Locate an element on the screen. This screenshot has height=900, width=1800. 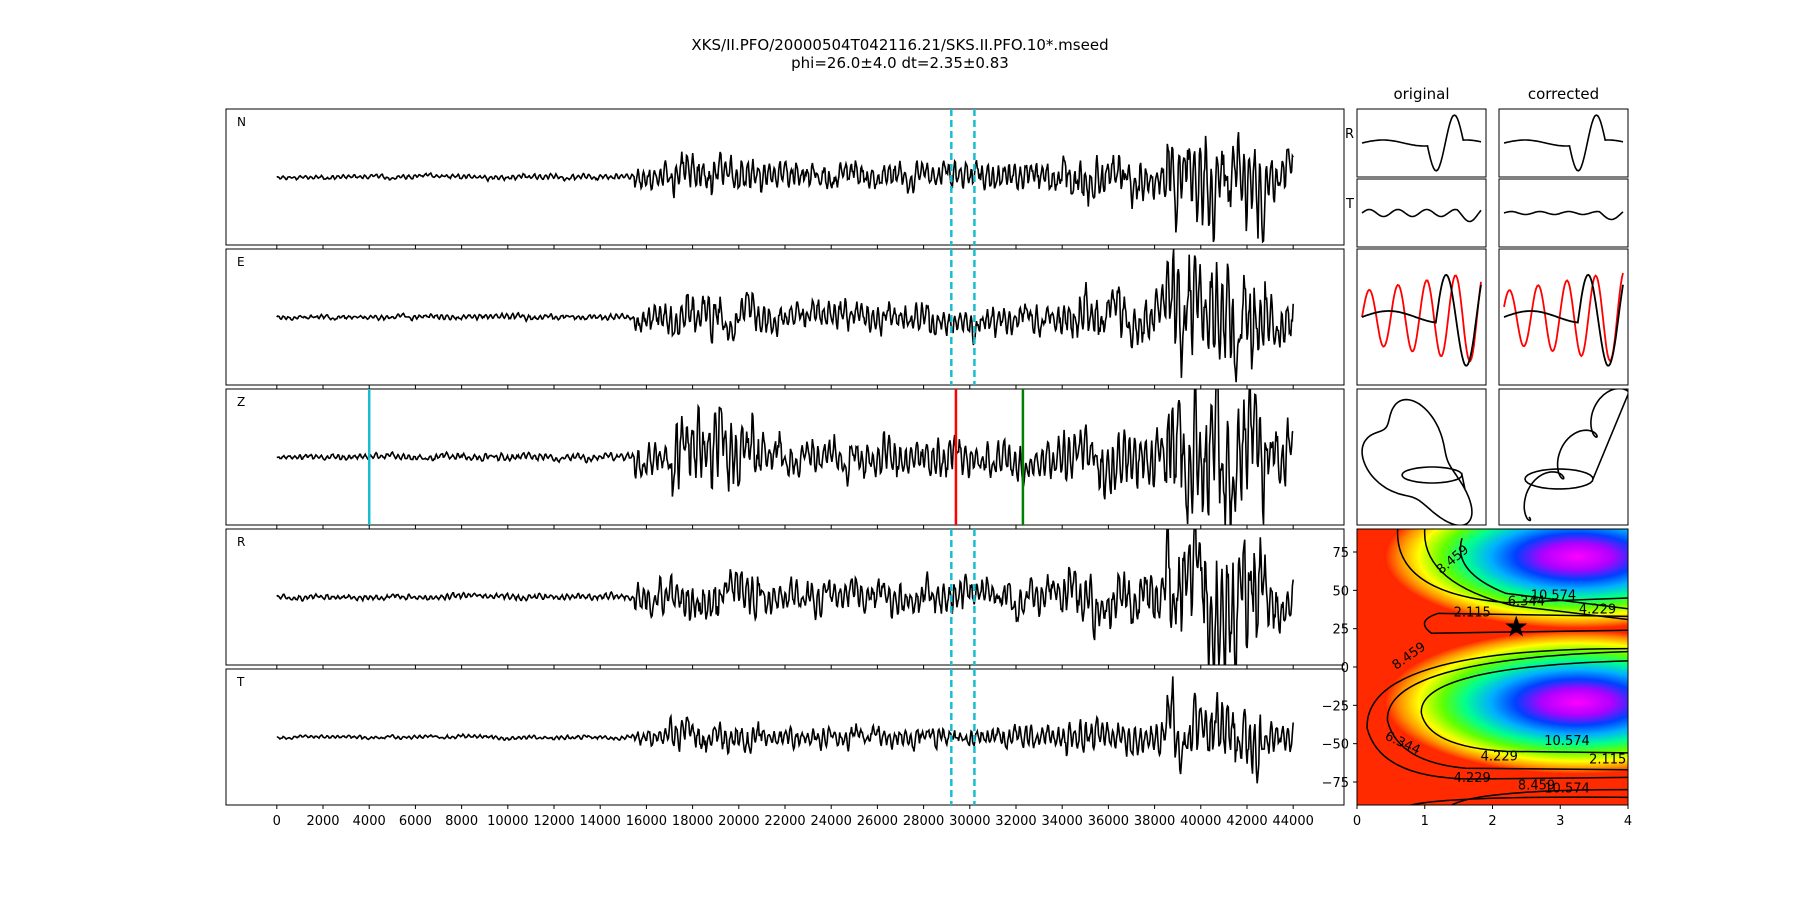
x-tick-label: 10000 is located at coordinates (507, 821).